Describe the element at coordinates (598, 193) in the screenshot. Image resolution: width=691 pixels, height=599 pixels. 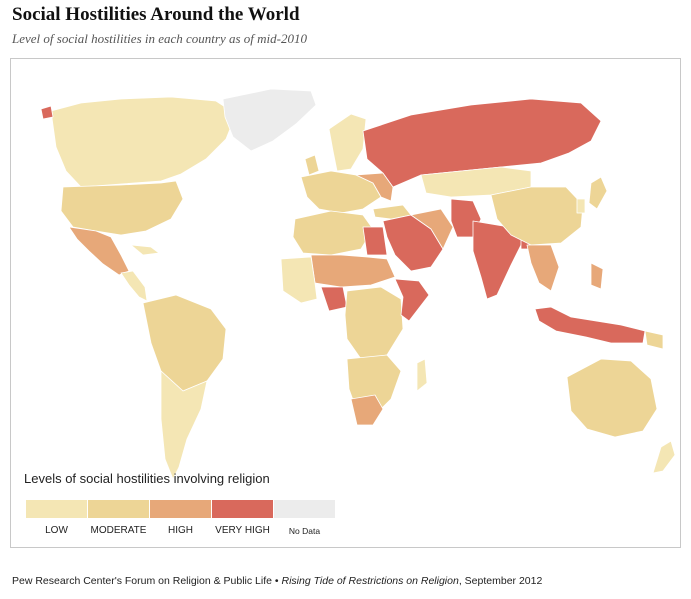
I see `region-japan` at that location.